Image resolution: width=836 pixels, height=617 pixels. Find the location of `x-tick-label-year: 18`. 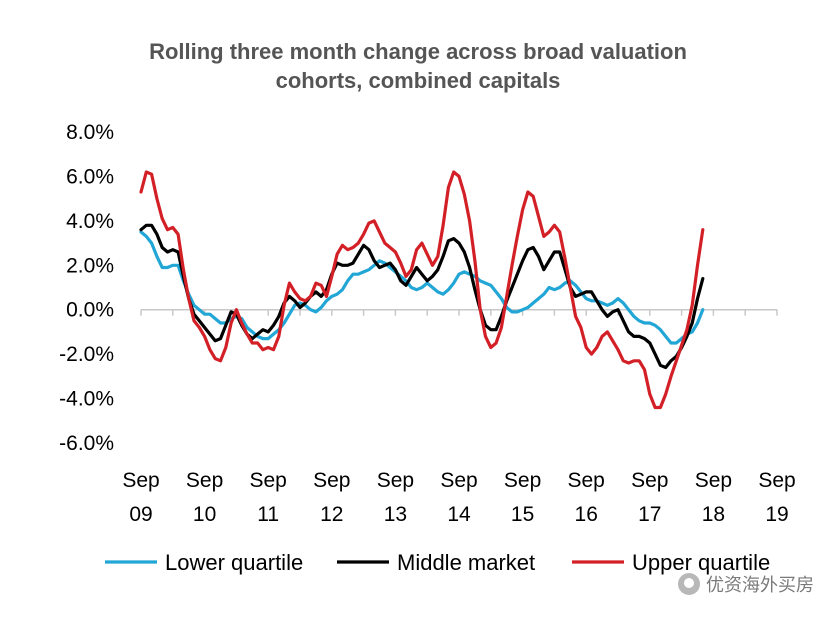

x-tick-label-year: 18 is located at coordinates (713, 514).